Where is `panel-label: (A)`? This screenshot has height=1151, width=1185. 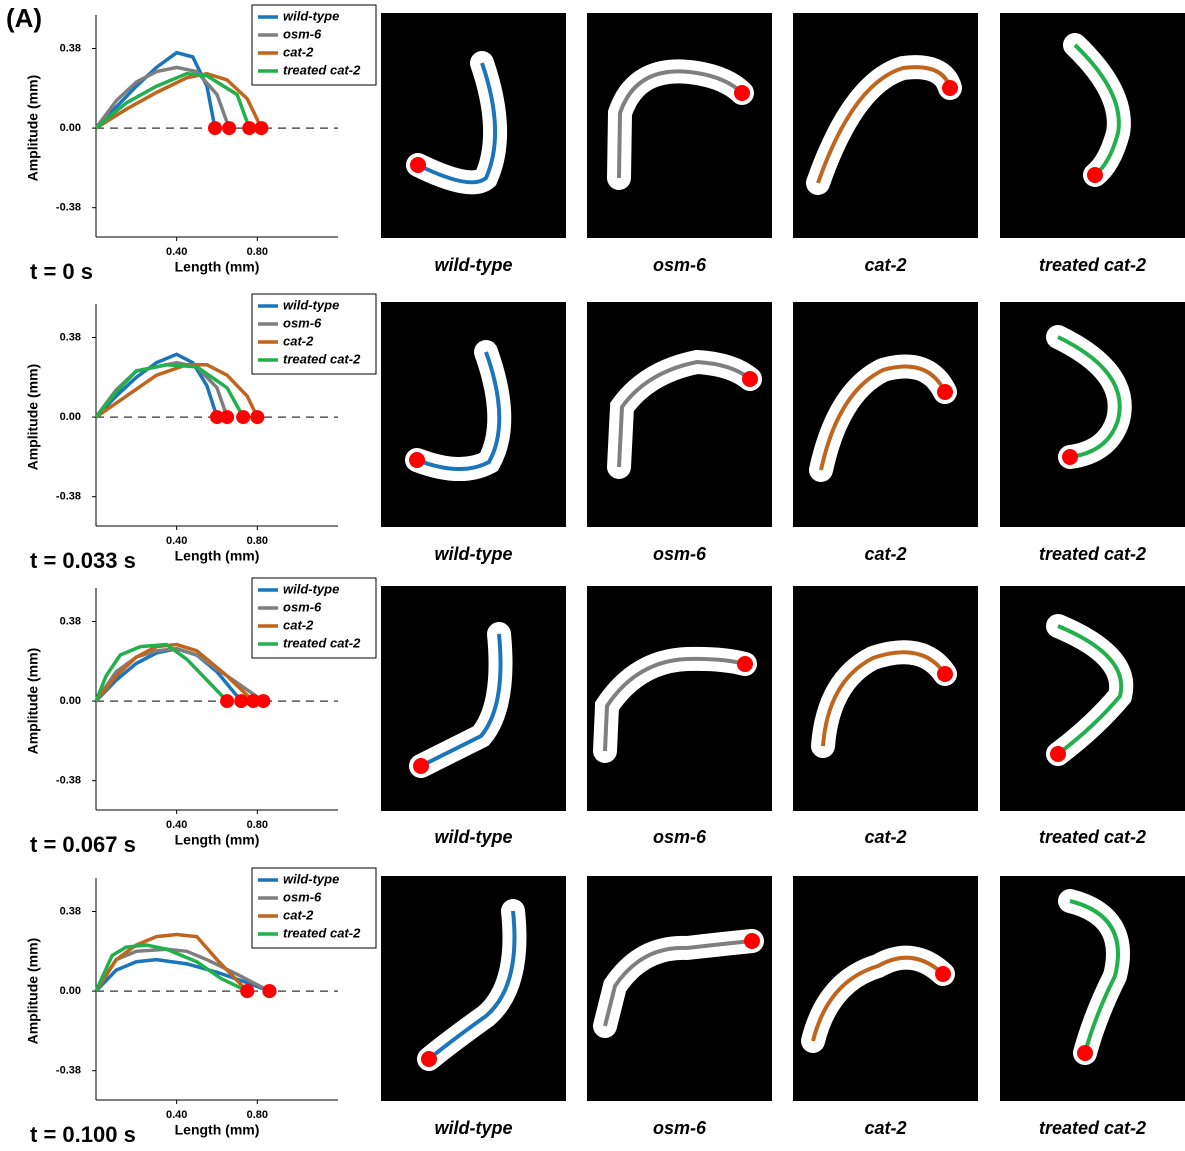 panel-label: (A) is located at coordinates (24, 18).